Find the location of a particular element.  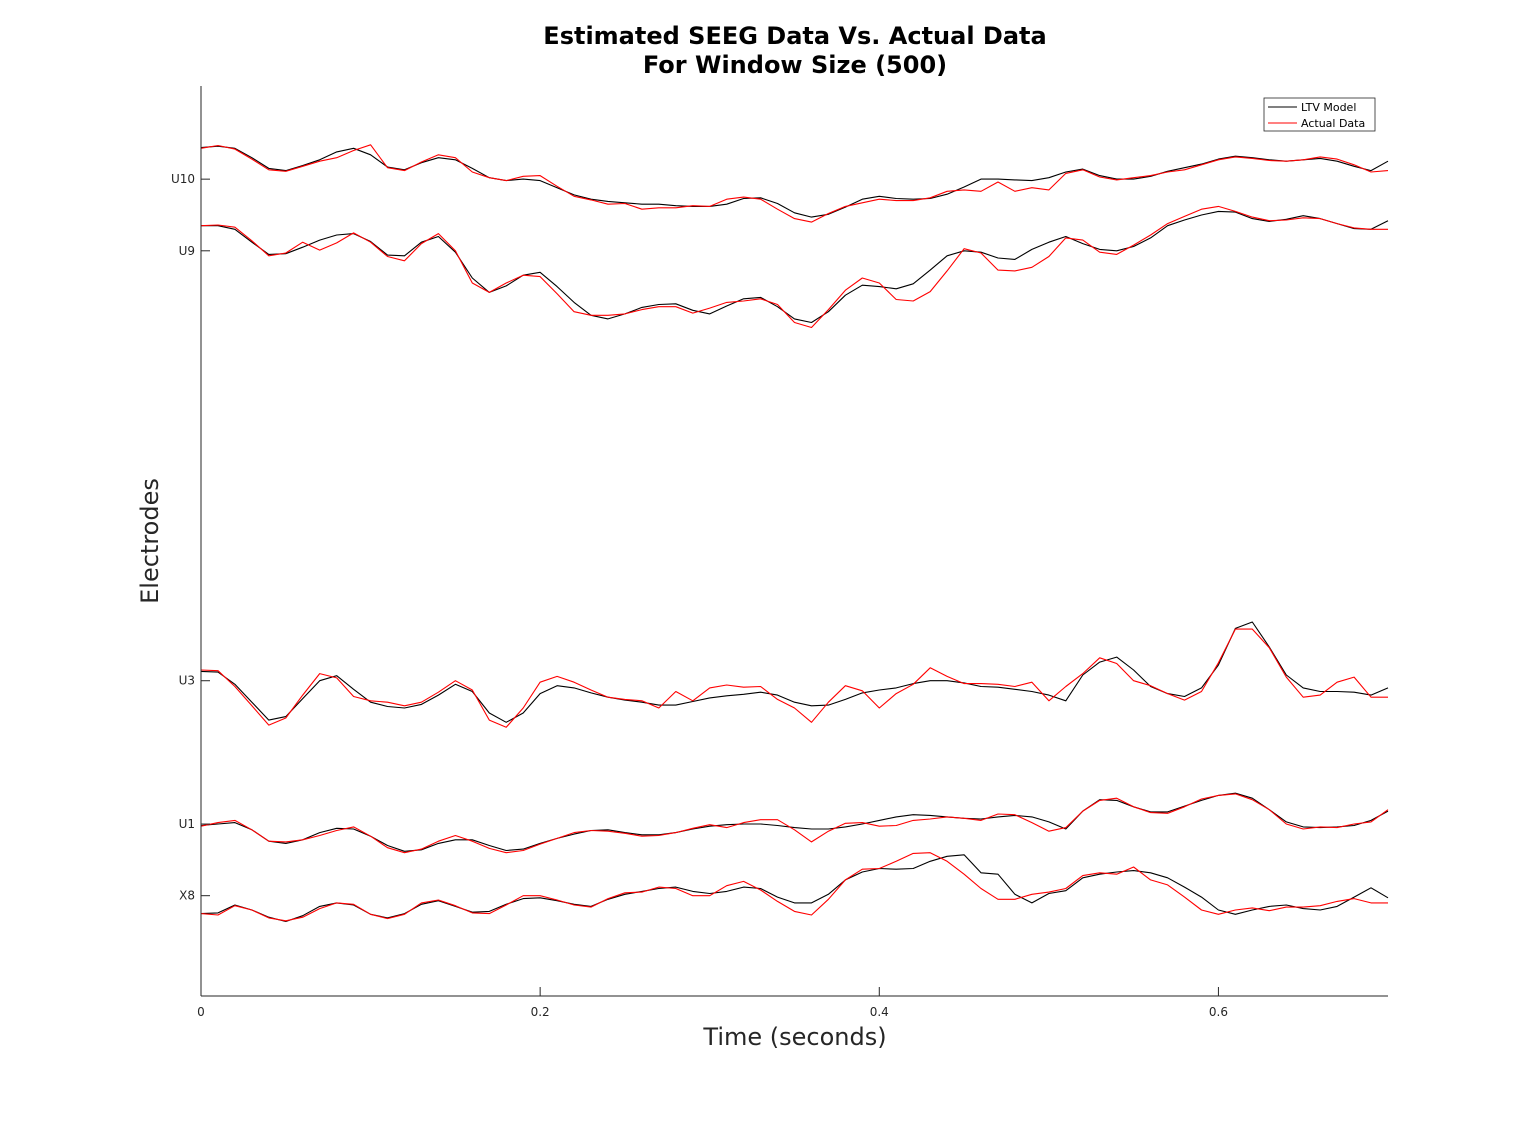

legend-box is located at coordinates (1319, 114).